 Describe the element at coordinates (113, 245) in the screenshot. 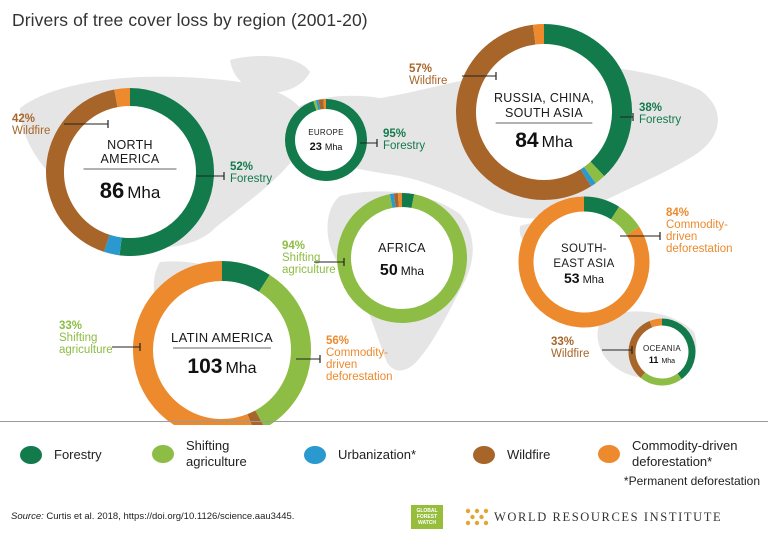

I see `donut-segment-north-america-urbanization` at that location.